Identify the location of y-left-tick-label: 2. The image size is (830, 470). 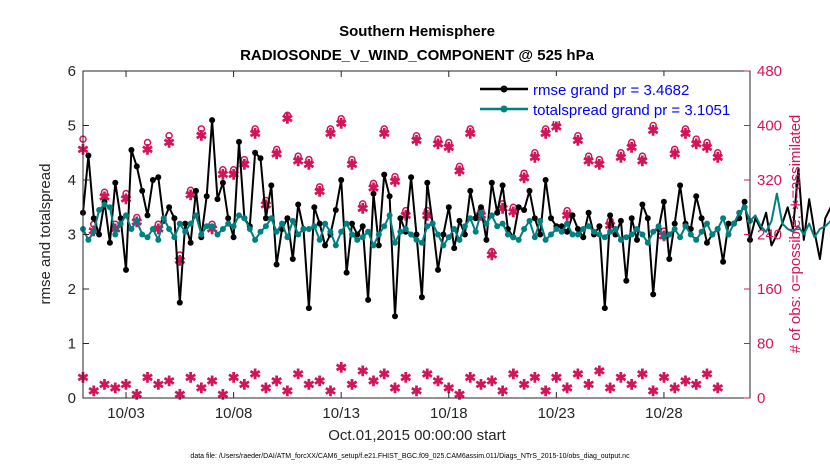
(72, 289).